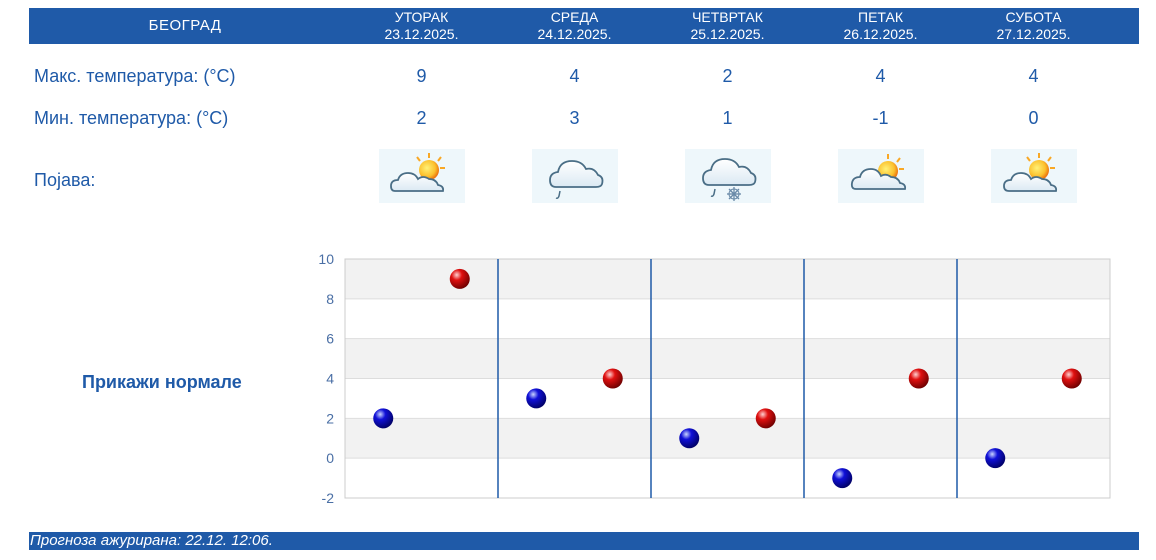 This screenshot has width=1156, height=560. I want to click on day-header-1: УТОРАК 23.12.2025., so click(421, 26).